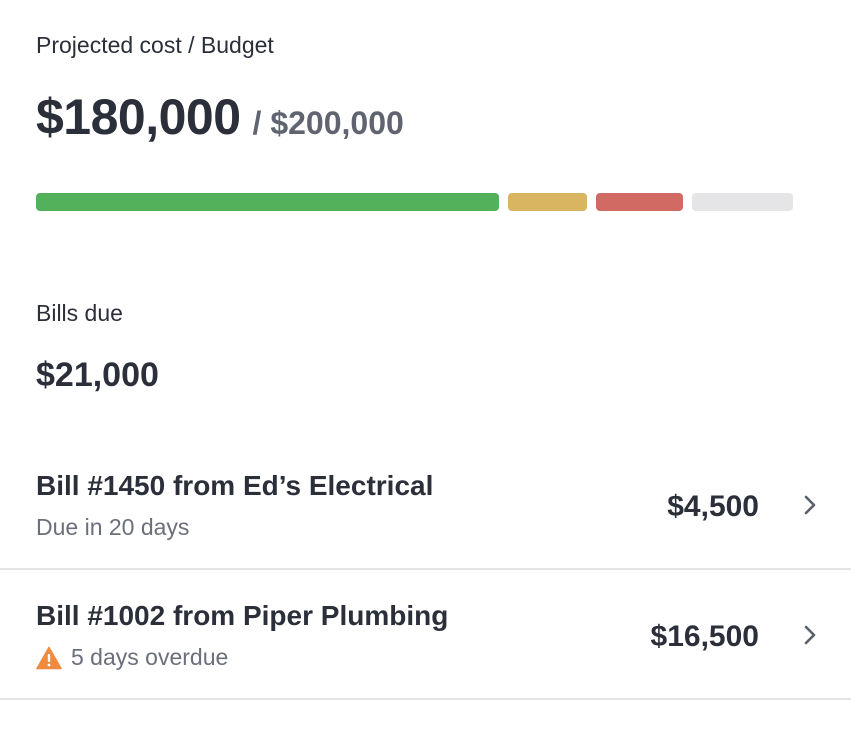 This screenshot has width=851, height=737. What do you see at coordinates (704, 636) in the screenshot?
I see `bill-amount: $16,500` at bounding box center [704, 636].